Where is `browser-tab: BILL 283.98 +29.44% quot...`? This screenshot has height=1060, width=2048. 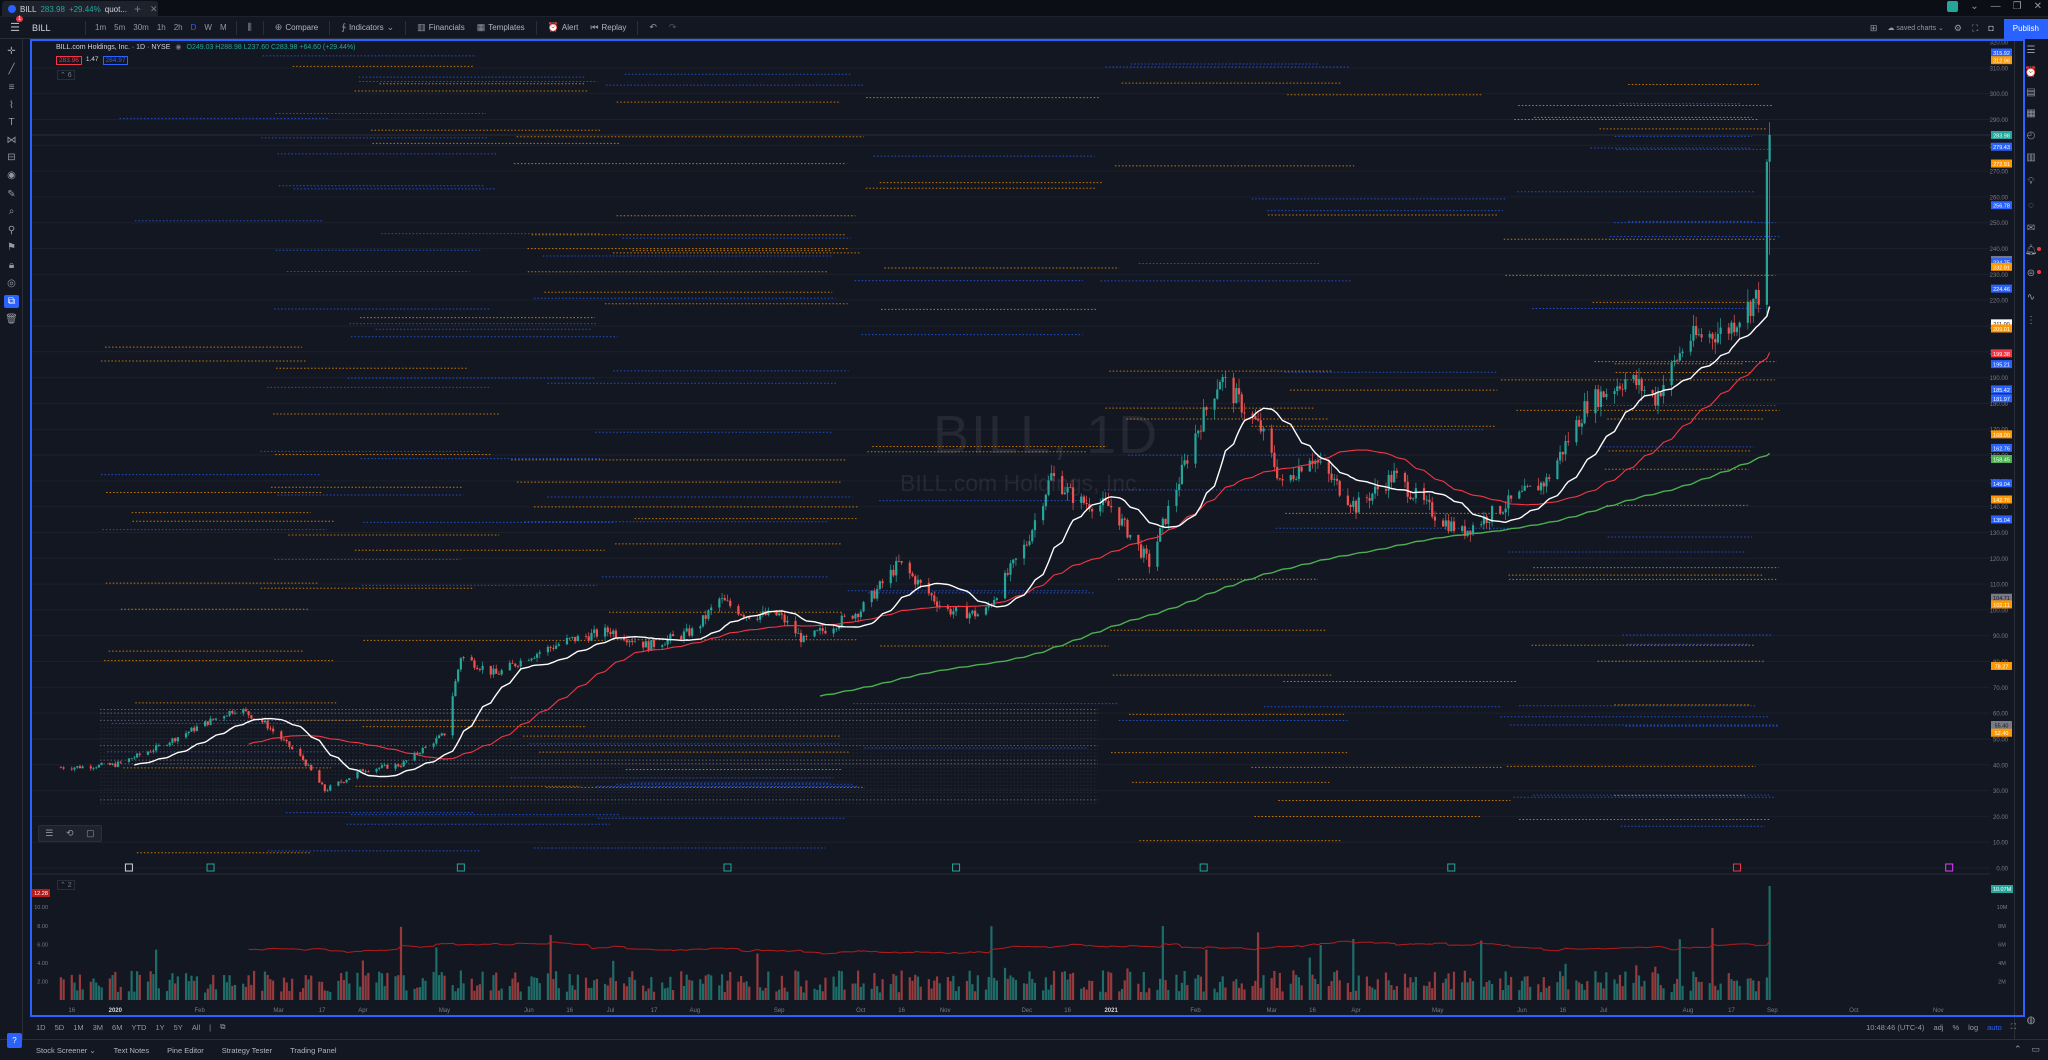 browser-tab: BILL 283.98 +29.44% quot... is located at coordinates (80, 9).